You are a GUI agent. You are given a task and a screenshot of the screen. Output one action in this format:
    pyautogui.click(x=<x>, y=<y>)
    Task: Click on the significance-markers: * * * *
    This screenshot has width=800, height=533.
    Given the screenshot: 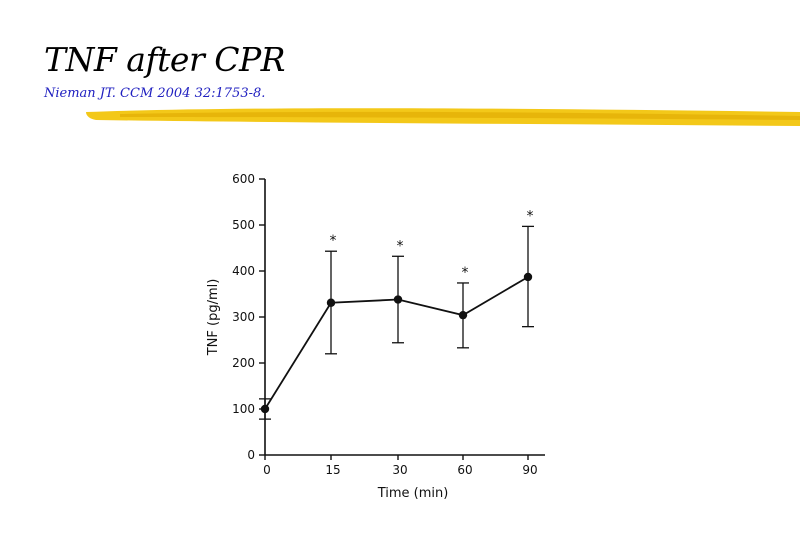 What is the action you would take?
    pyautogui.click(x=432, y=244)
    